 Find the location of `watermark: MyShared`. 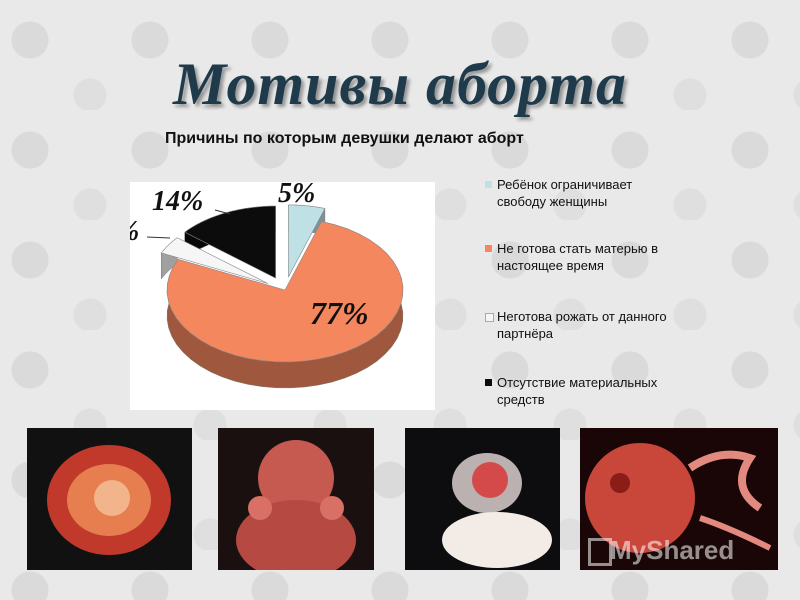

watermark: MyShared is located at coordinates (672, 550).